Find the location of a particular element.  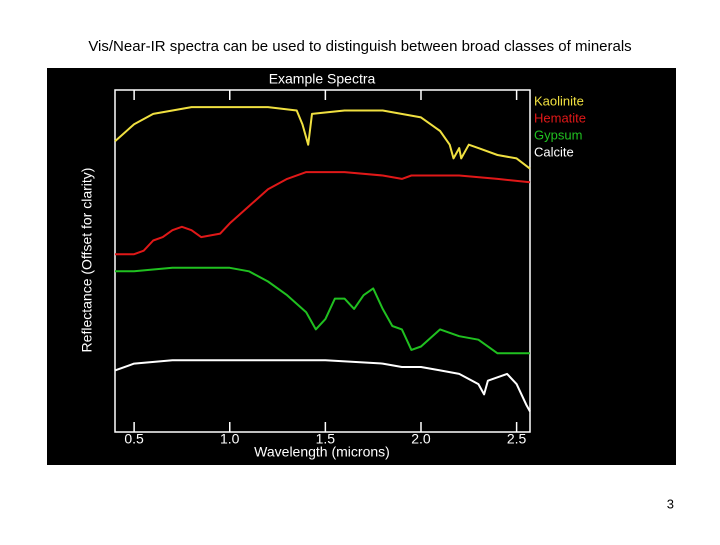

x-tick-label: 1.0 is located at coordinates (230, 439).